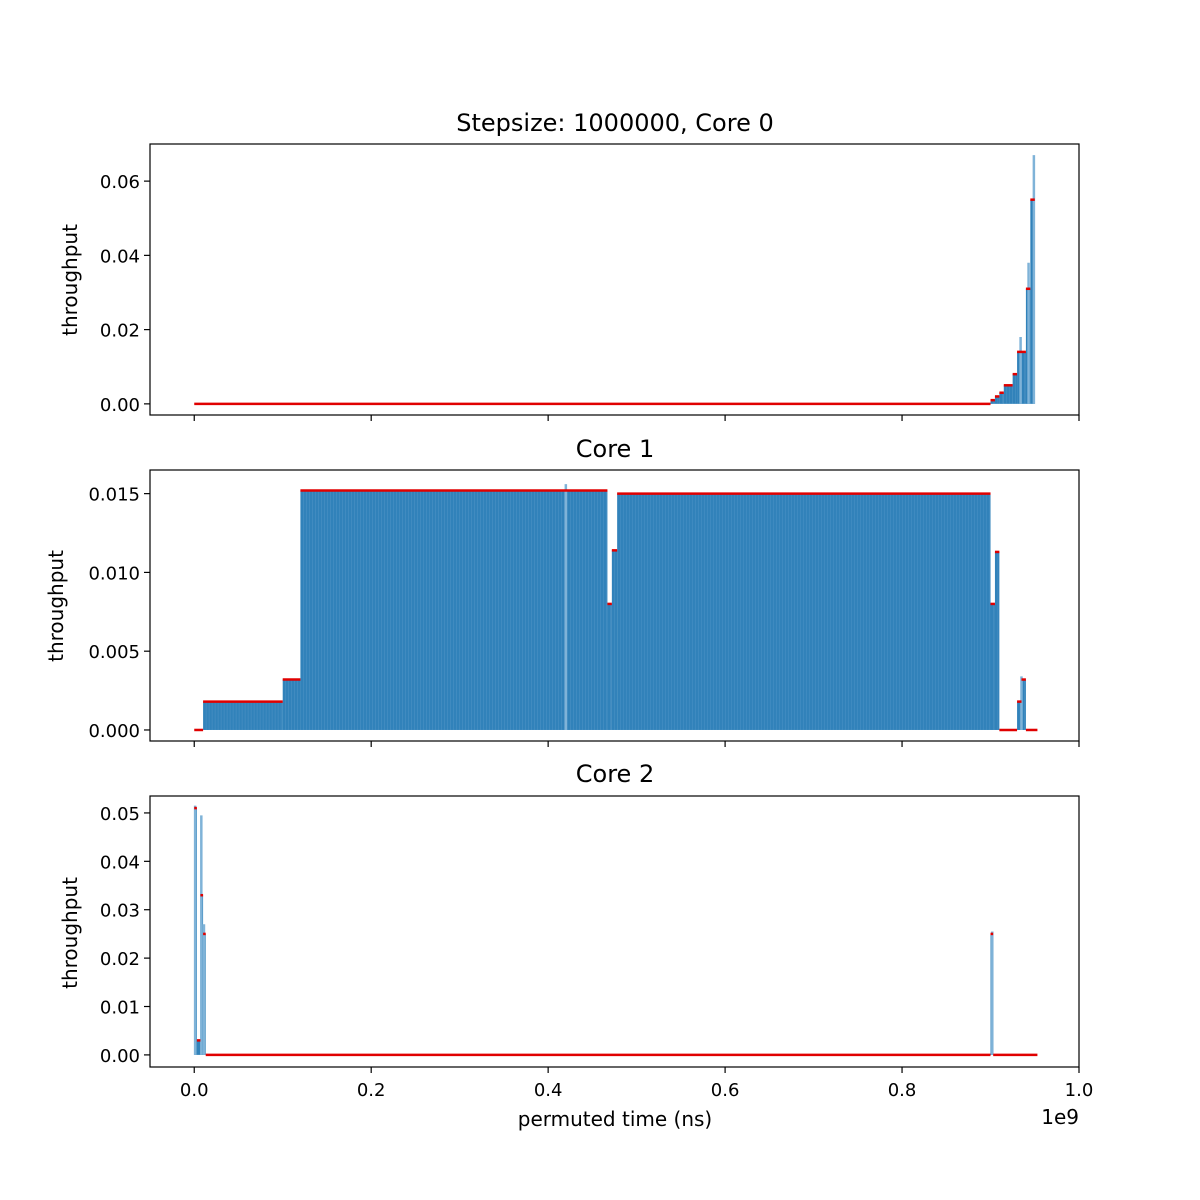 The height and width of the screenshot is (1200, 1200). What do you see at coordinates (120, 182) in the screenshot?
I see `y-tick-label: 0.06` at bounding box center [120, 182].